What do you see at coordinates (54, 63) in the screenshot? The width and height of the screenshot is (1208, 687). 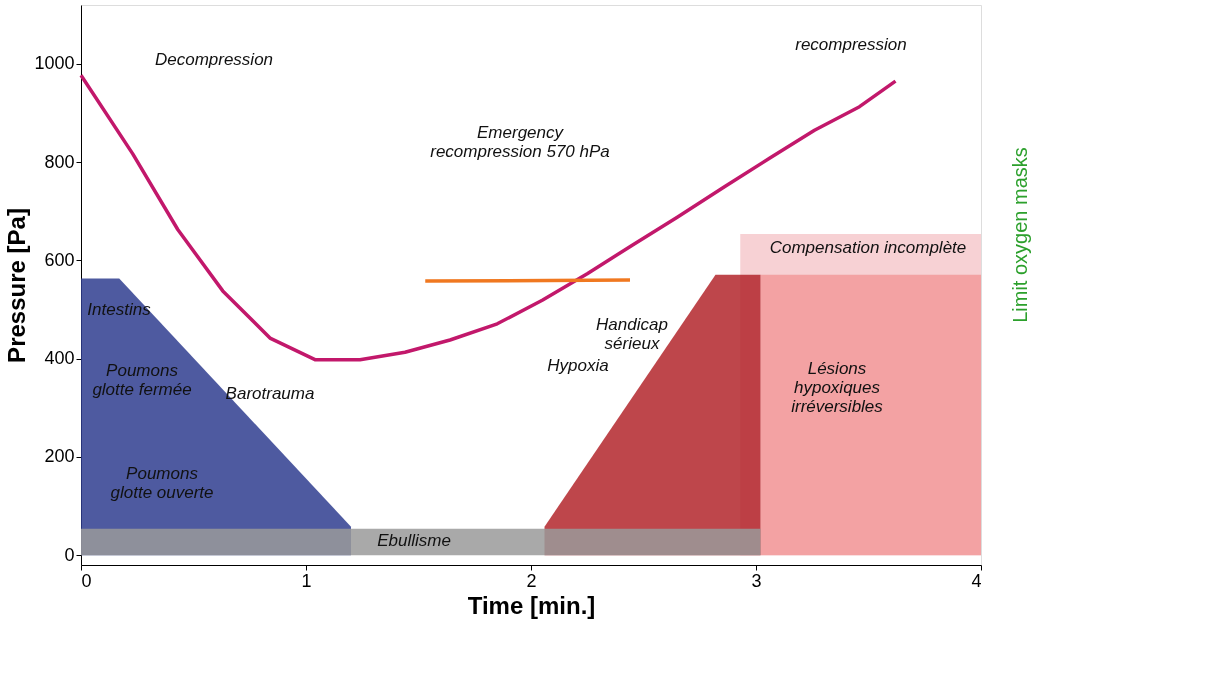 I see `y-tick-label: 1000` at bounding box center [54, 63].